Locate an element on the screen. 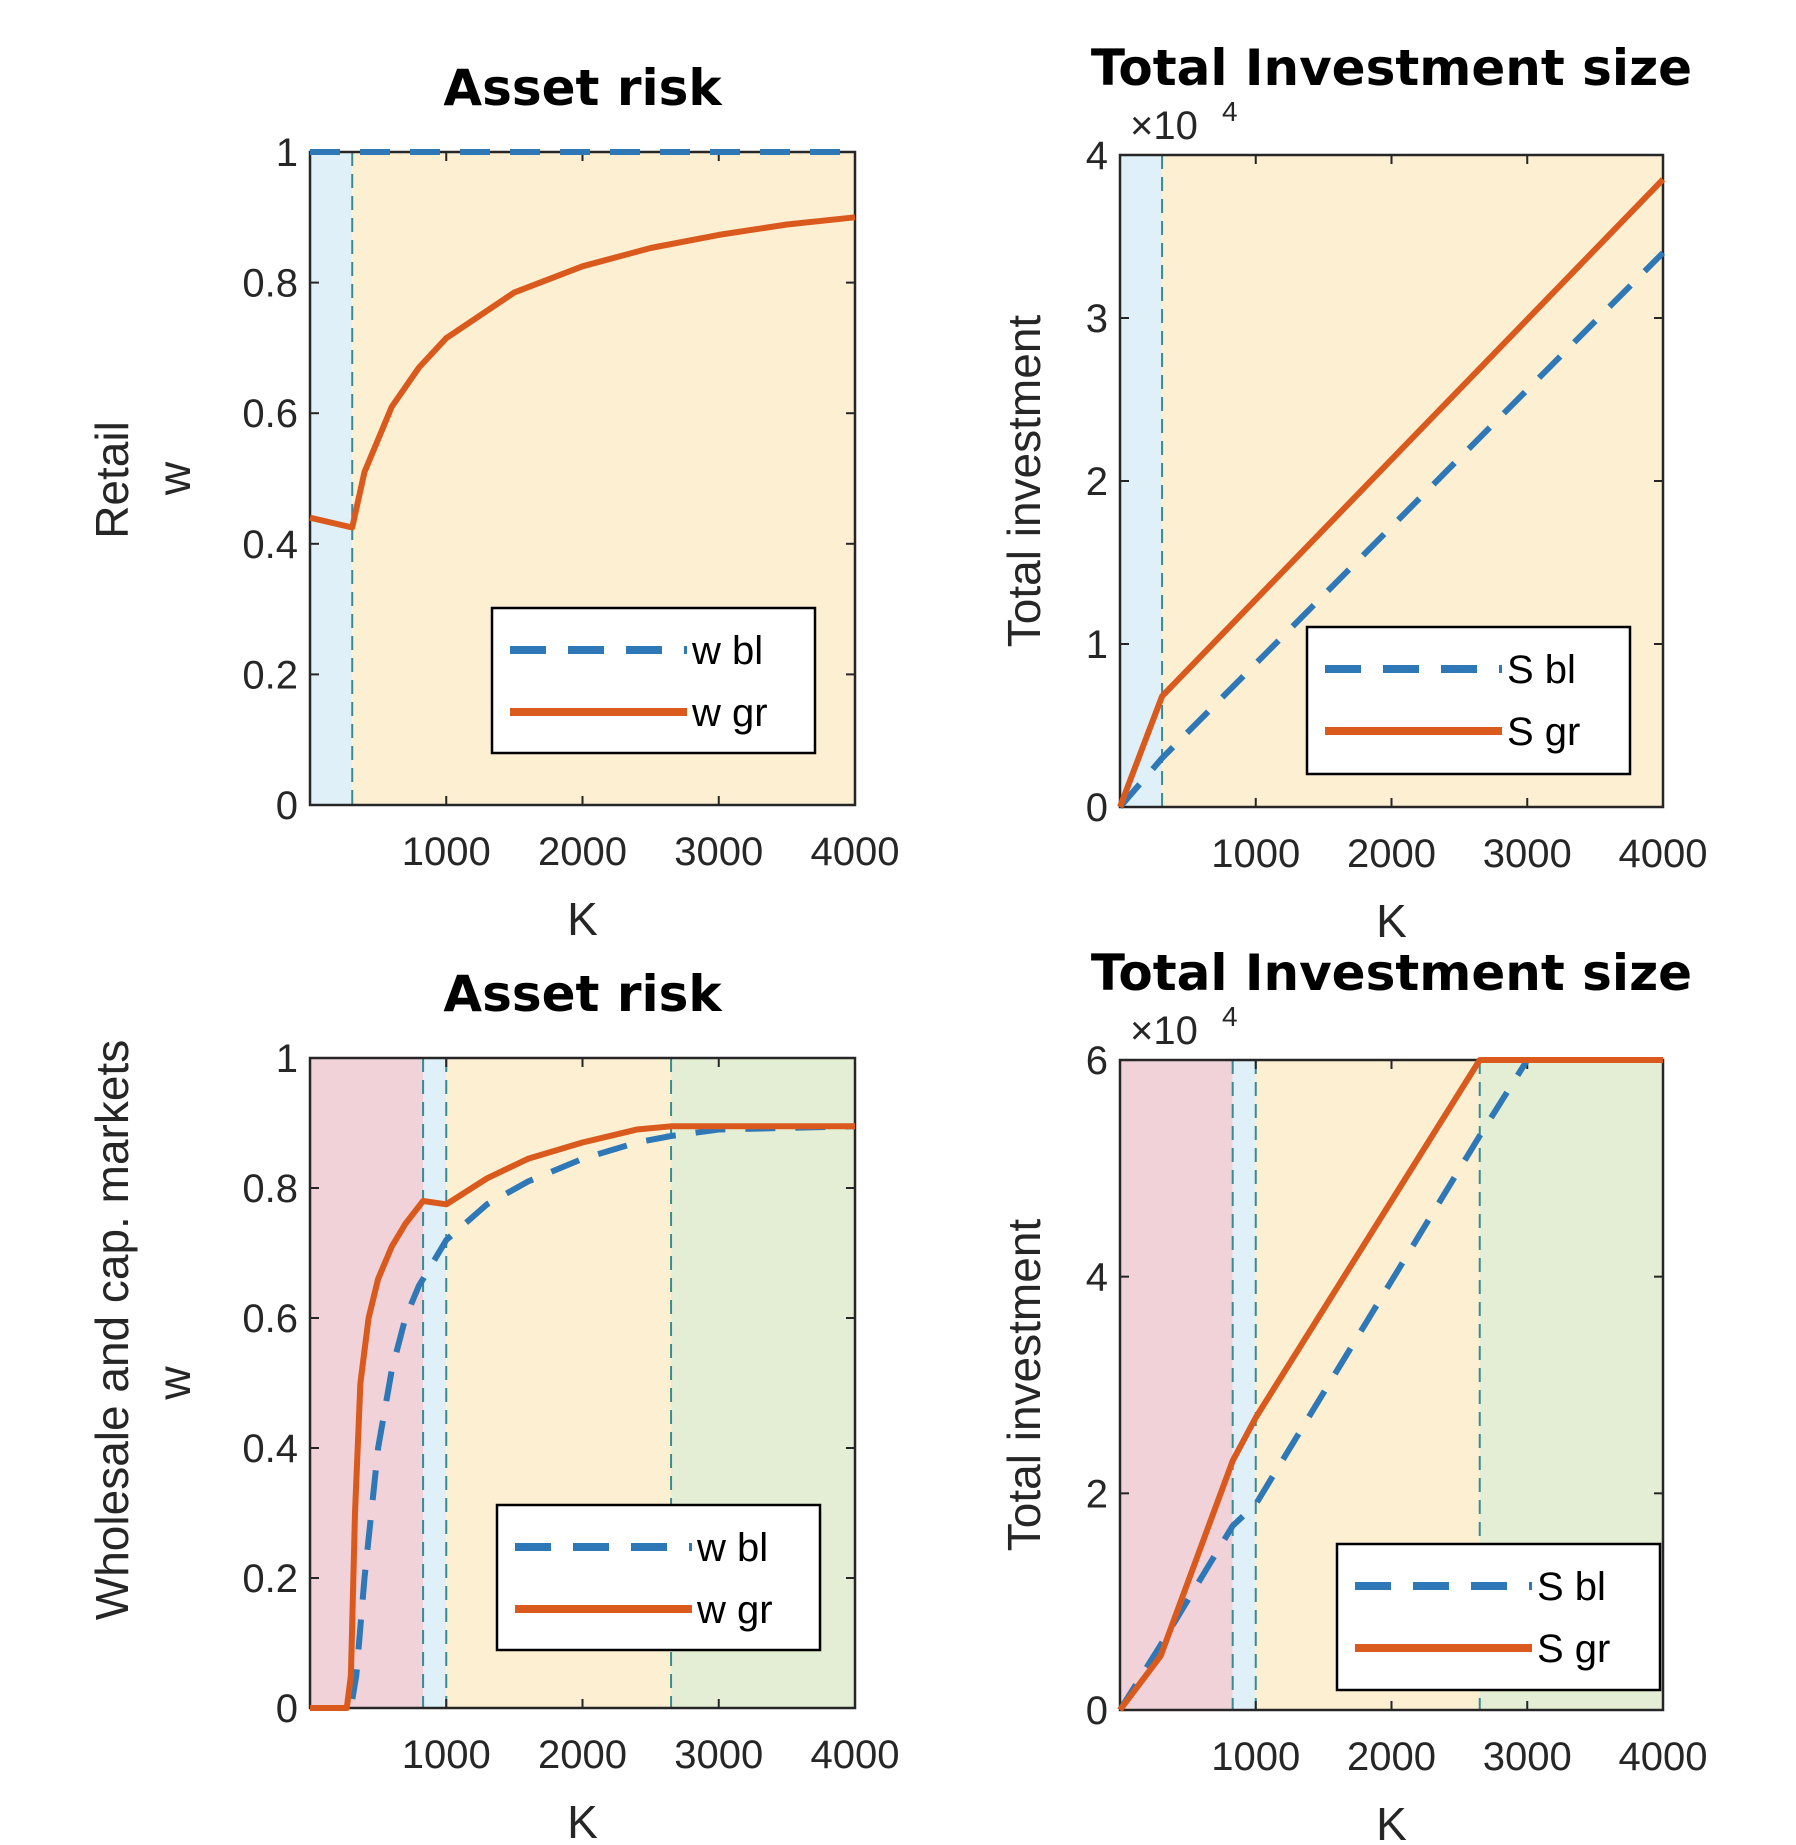 Image resolution: width=1796 pixels, height=1845 pixels. series-line-w-bl is located at coordinates (583, 1417).